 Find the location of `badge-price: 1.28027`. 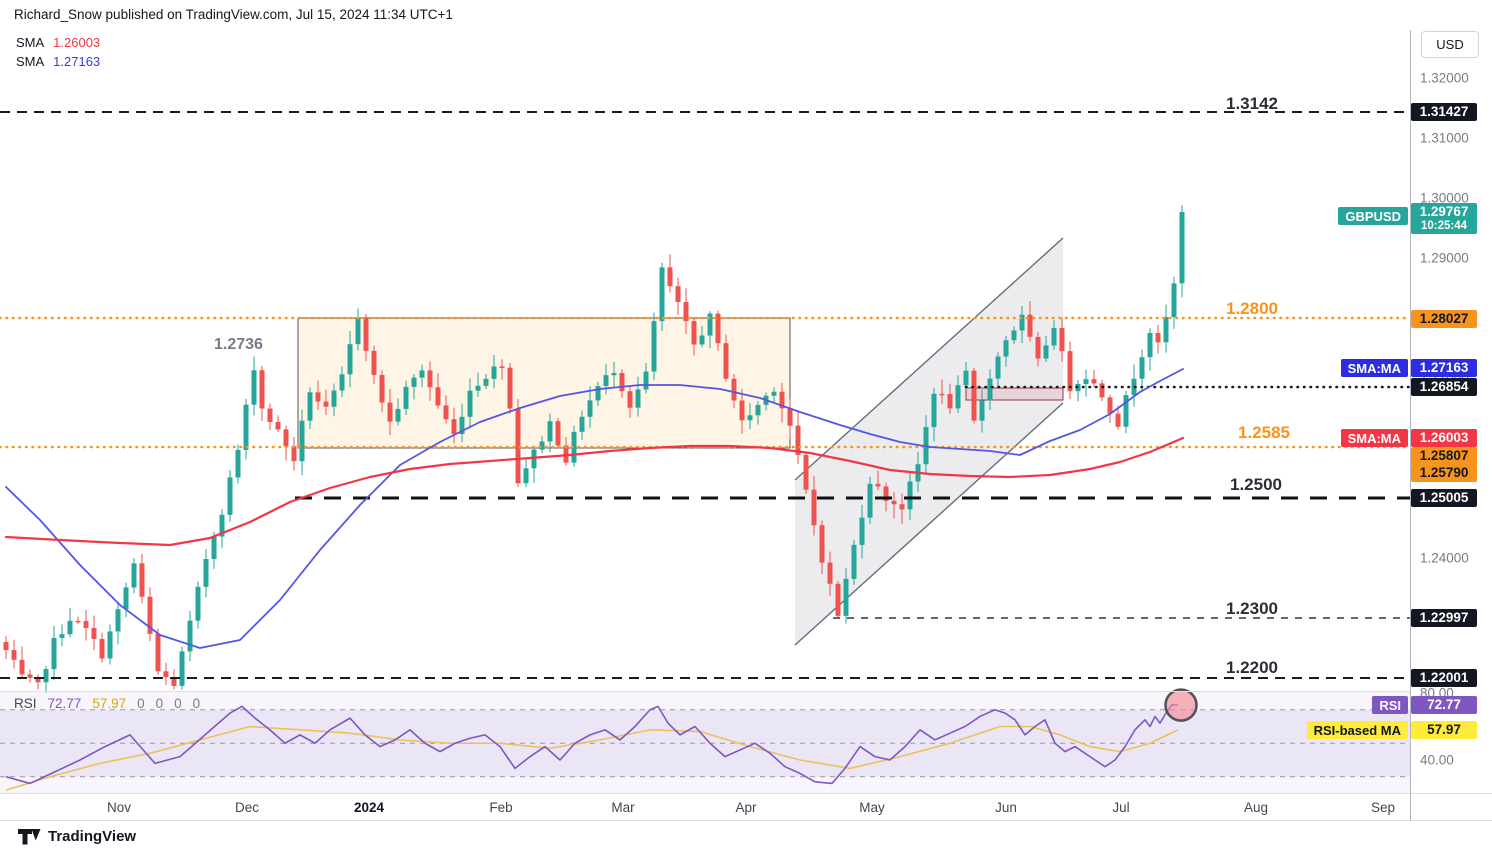

badge-price: 1.28027 is located at coordinates (1444, 318).